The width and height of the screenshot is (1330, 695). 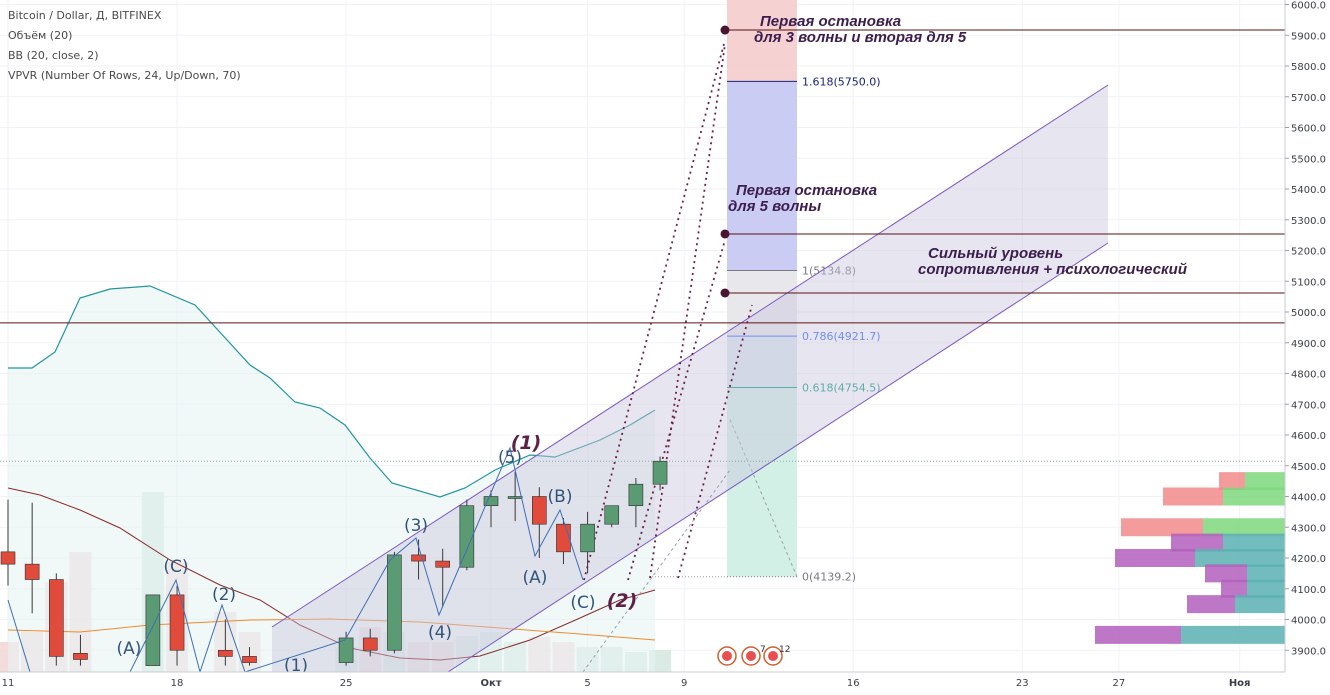 What do you see at coordinates (1308, 282) in the screenshot?
I see `price-tick-label: 5100.0` at bounding box center [1308, 282].